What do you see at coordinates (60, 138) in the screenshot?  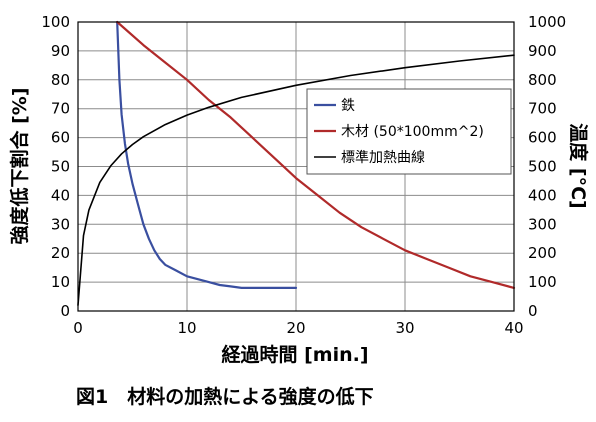 I see `y-left-tick-label: 60` at bounding box center [60, 138].